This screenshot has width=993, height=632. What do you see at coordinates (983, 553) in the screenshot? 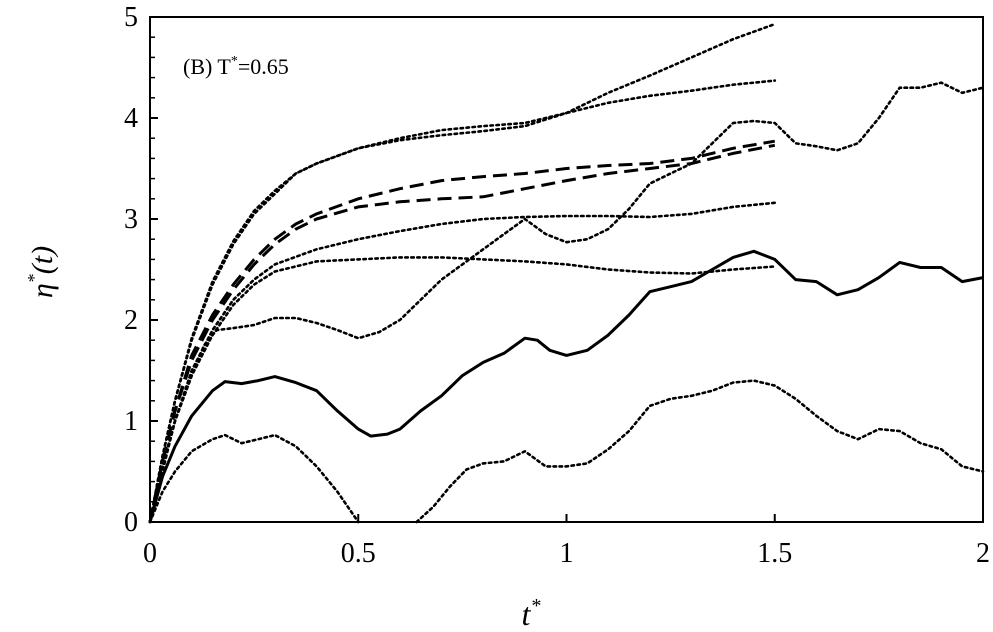
I see `x-tick-label: 2` at bounding box center [983, 553].